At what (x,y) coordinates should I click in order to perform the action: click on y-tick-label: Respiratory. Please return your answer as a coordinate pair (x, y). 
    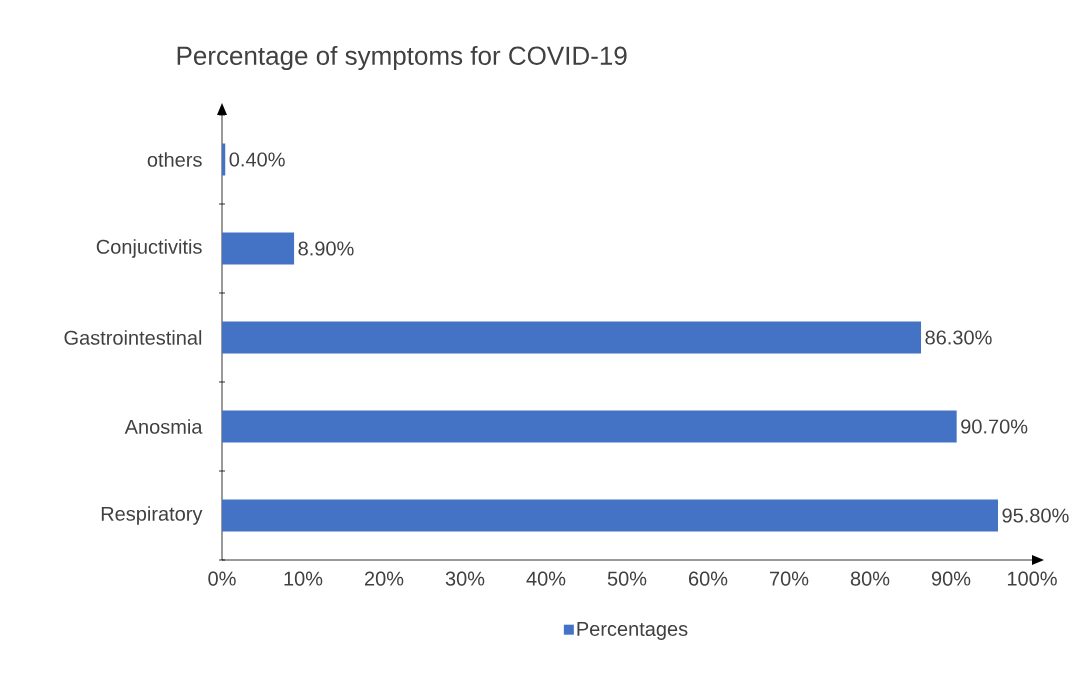
    Looking at the image, I should click on (152, 515).